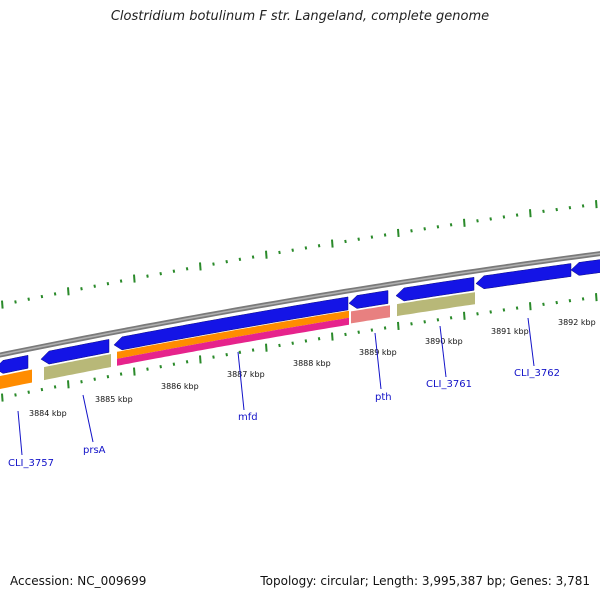  I want to click on kbp-label-3887: 3887 kbp, so click(246, 374).